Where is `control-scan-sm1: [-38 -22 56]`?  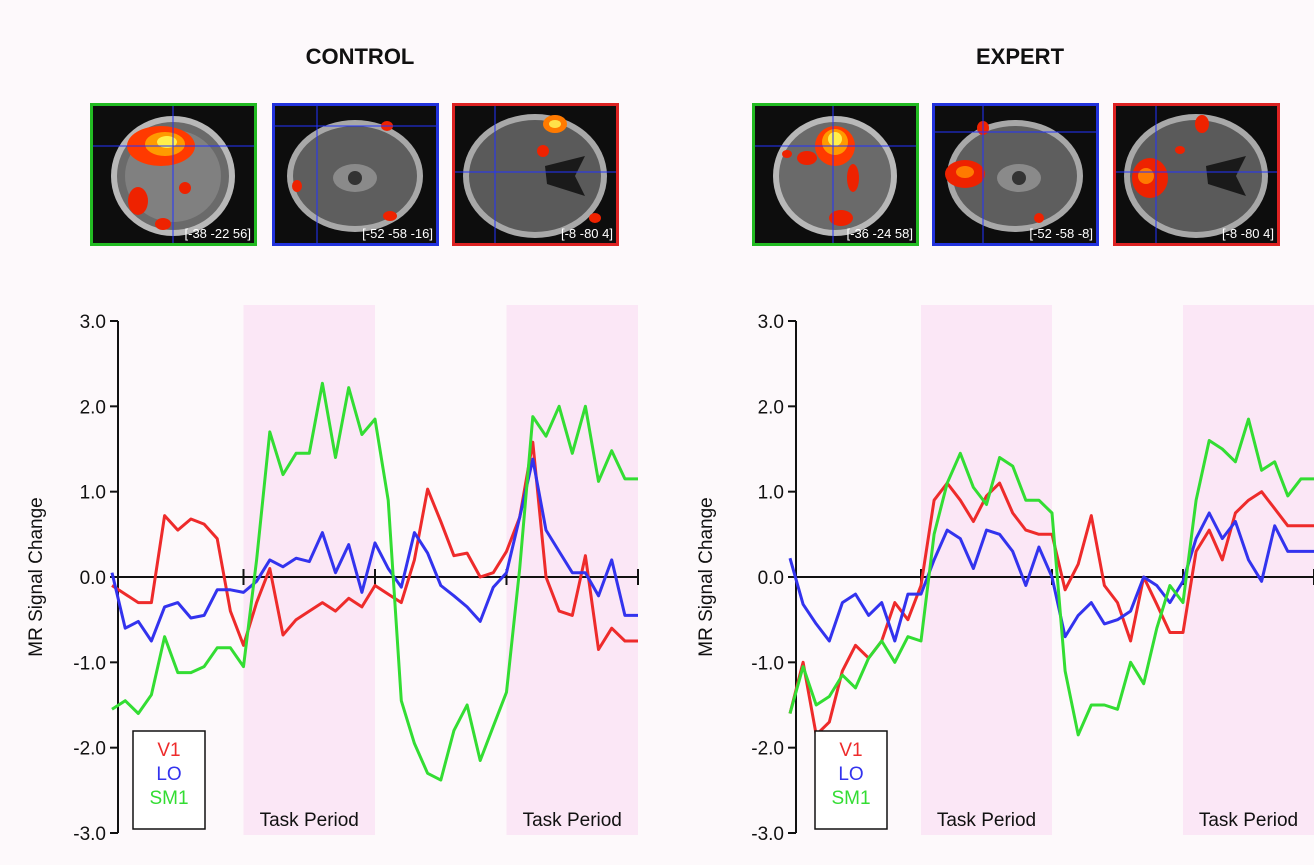
control-scan-sm1: [-38 -22 56] is located at coordinates (173, 174).